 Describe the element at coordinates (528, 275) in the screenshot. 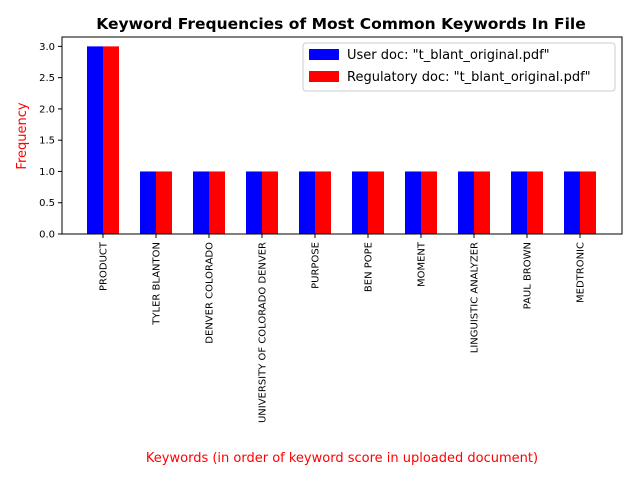

I see `x-tick-label-paul-brown: PAUL BROWN` at that location.